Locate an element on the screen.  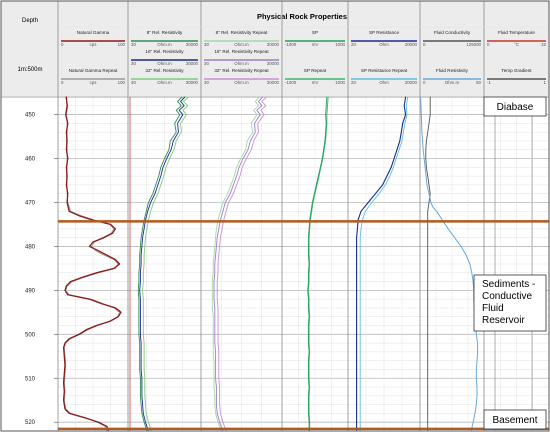
sp-curve is located at coordinates (317, 264).